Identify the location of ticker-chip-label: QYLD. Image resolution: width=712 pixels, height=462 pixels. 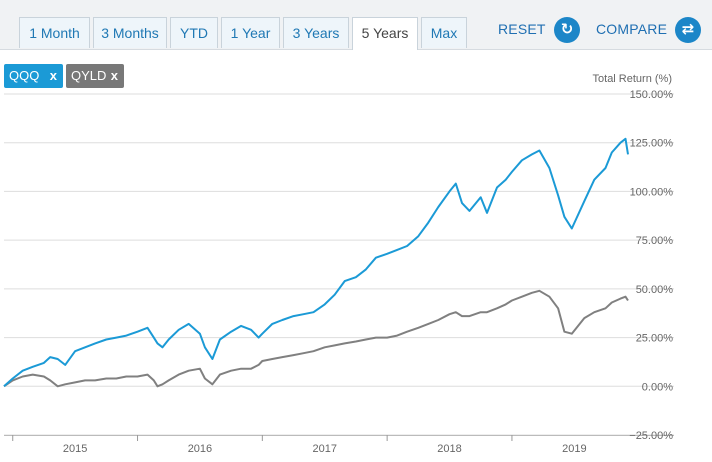
(89, 75).